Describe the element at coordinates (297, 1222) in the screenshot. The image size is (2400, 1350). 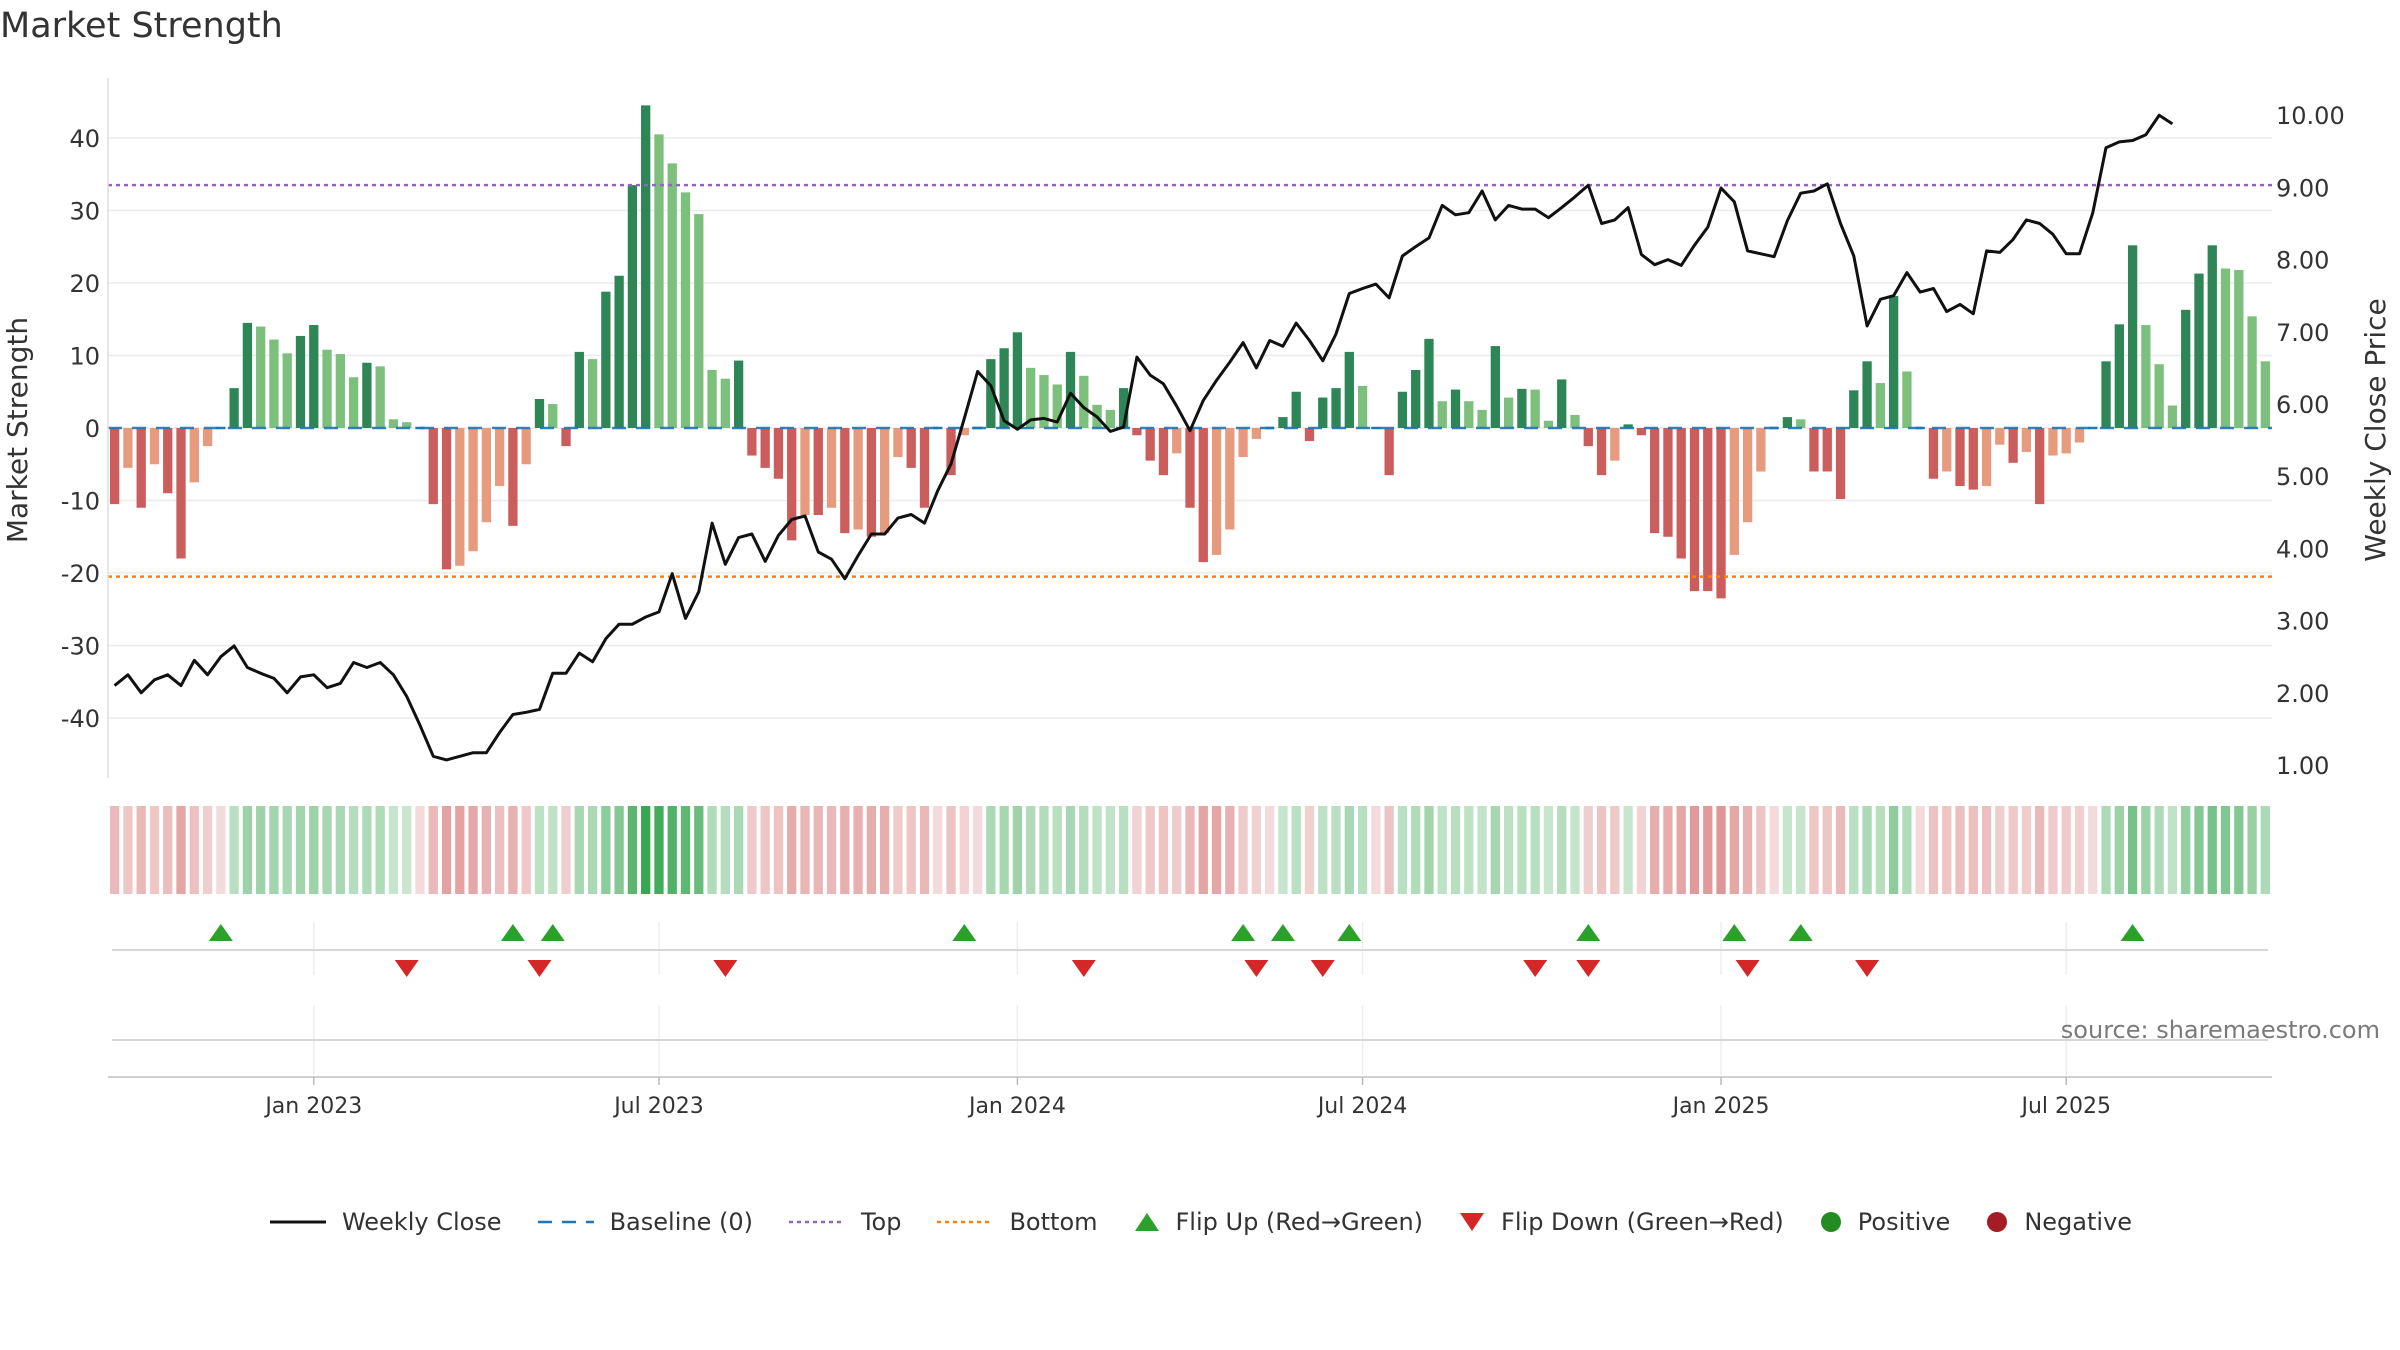
I see `line-icon` at that location.